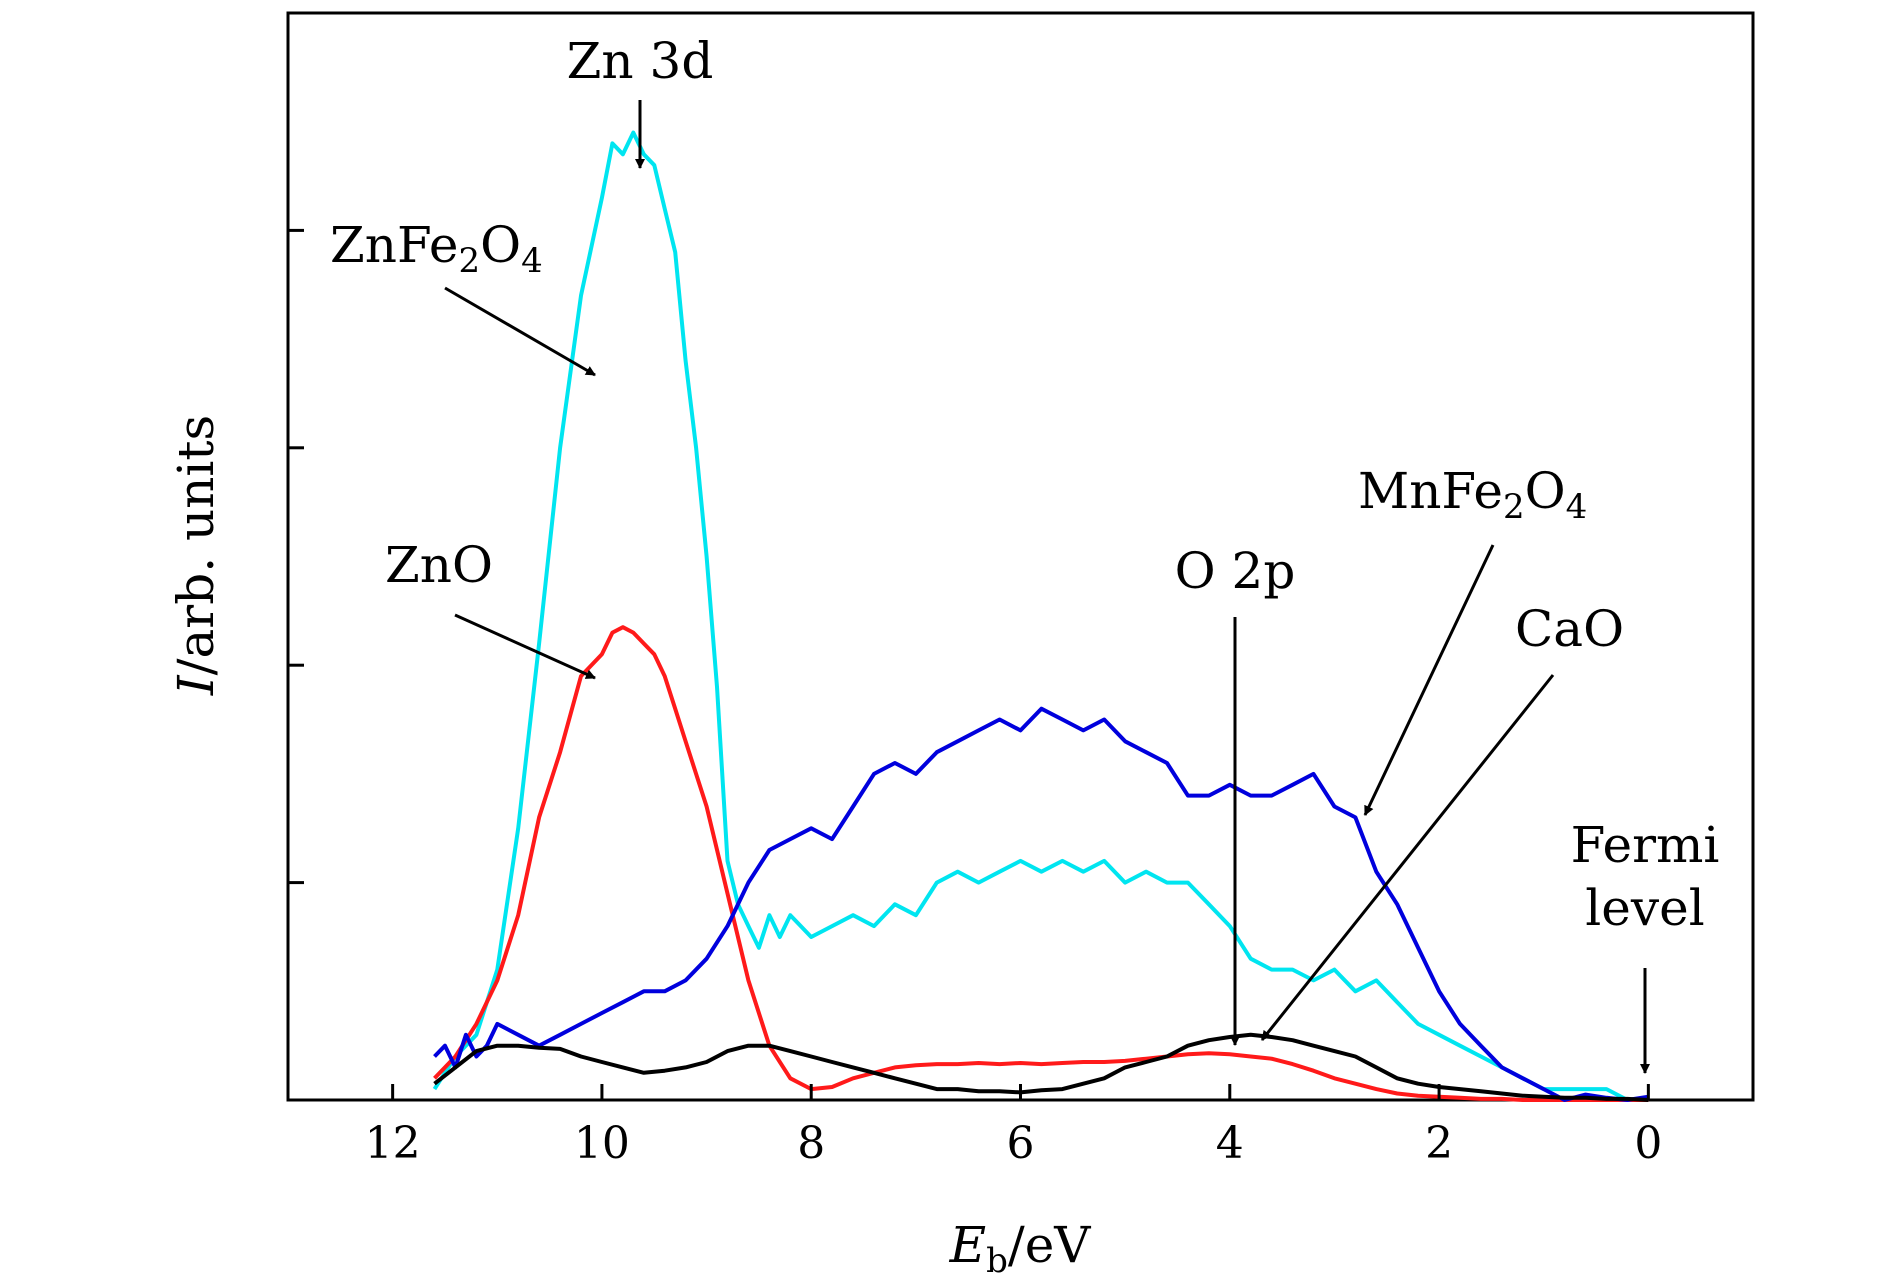 The height and width of the screenshot is (1276, 1890). I want to click on annotation-mnfe2o4: MnFe2O4, so click(1472, 494).